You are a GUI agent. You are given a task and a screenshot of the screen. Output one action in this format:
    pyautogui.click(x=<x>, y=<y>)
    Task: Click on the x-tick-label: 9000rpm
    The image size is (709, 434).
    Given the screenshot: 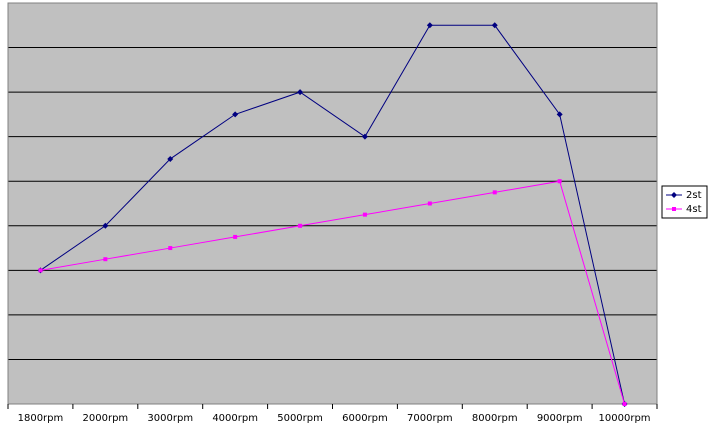 What is the action you would take?
    pyautogui.click(x=560, y=418)
    